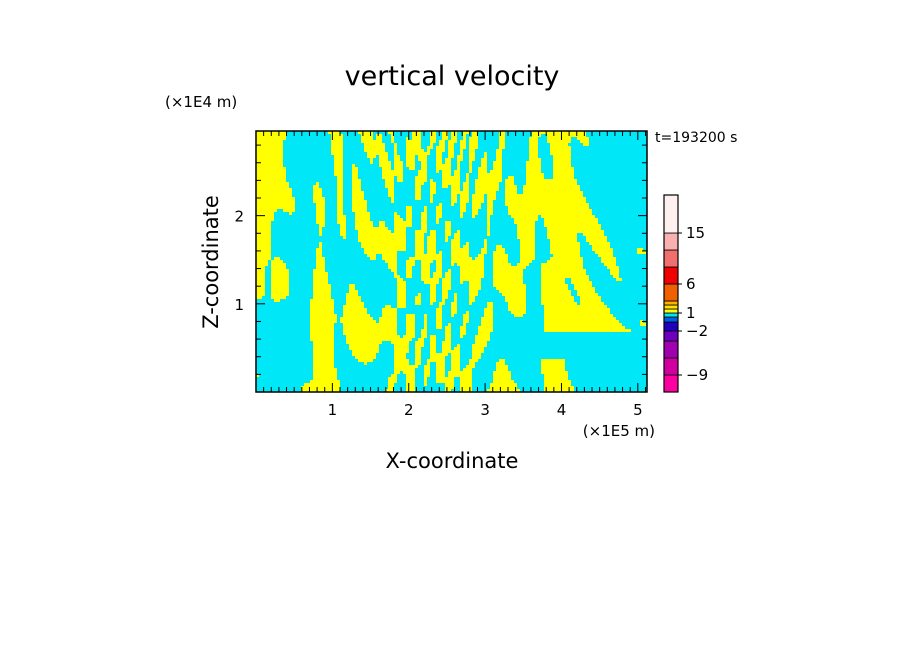 This screenshot has width=904, height=659. Describe the element at coordinates (201, 102) in the screenshot. I see `y-unit-label: (×1E4 m)` at that location.